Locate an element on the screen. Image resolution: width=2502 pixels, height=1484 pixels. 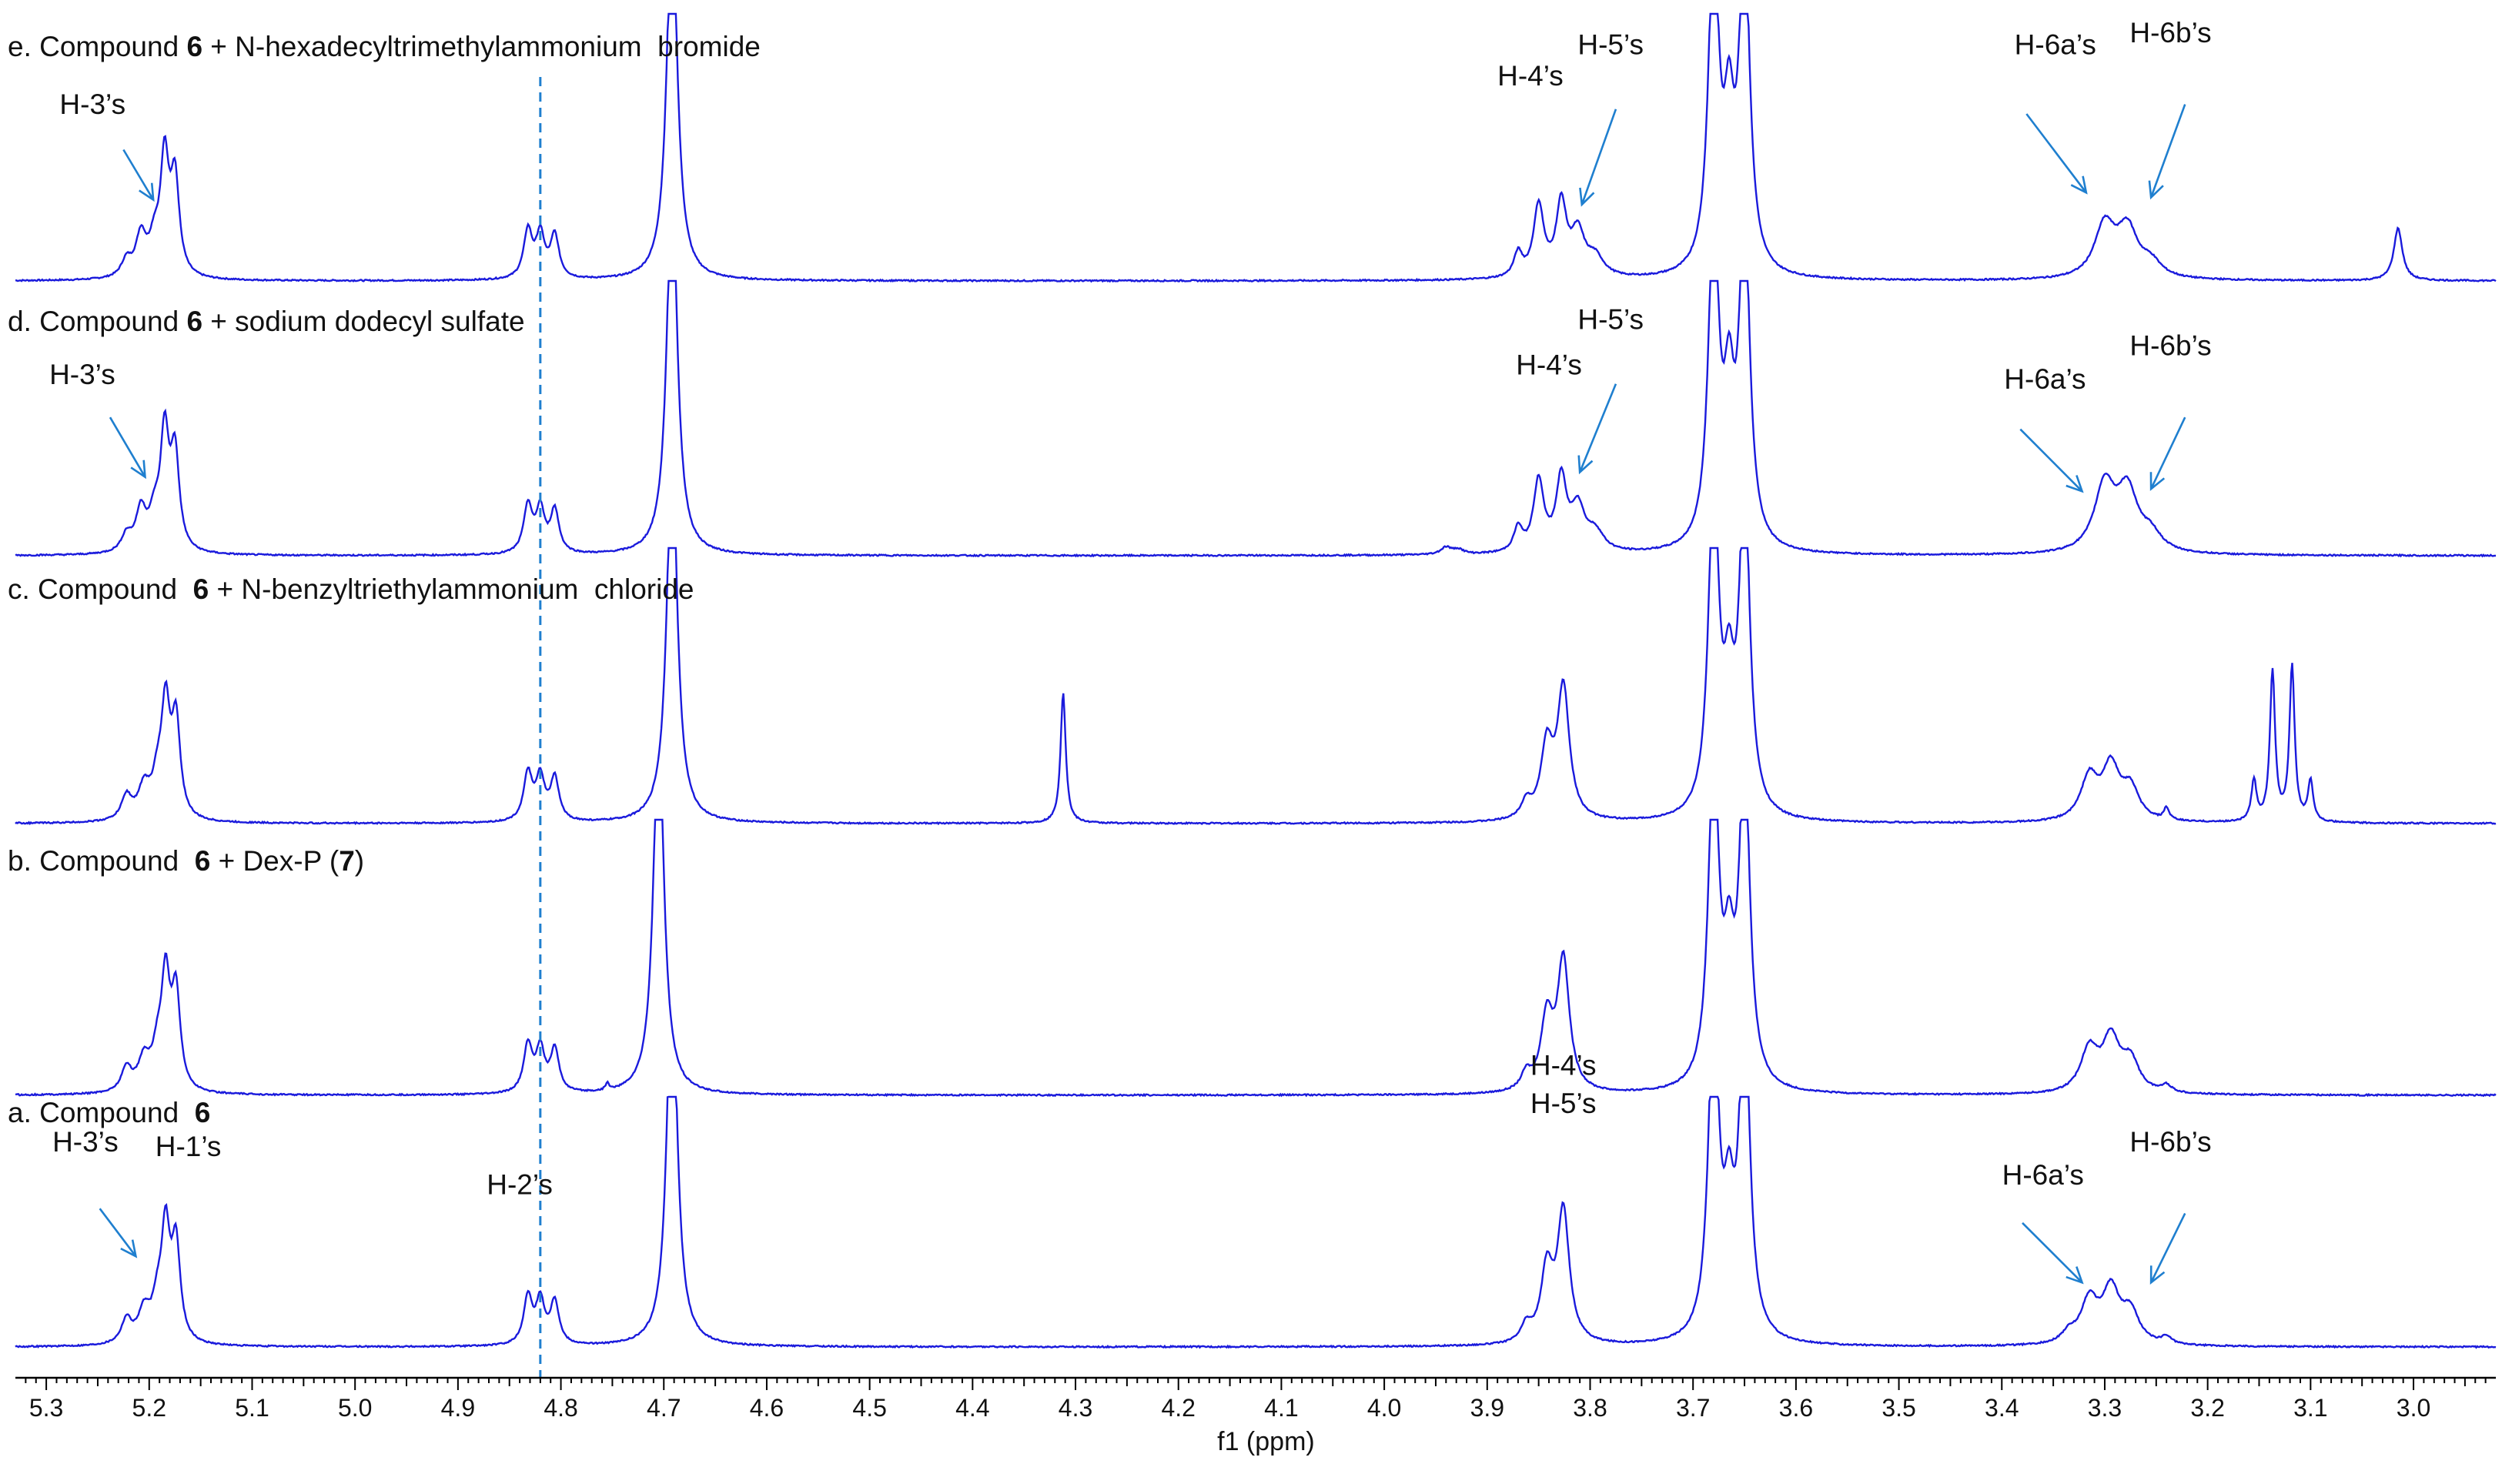
x-tick-label: 4.0 is located at coordinates (1384, 1408).